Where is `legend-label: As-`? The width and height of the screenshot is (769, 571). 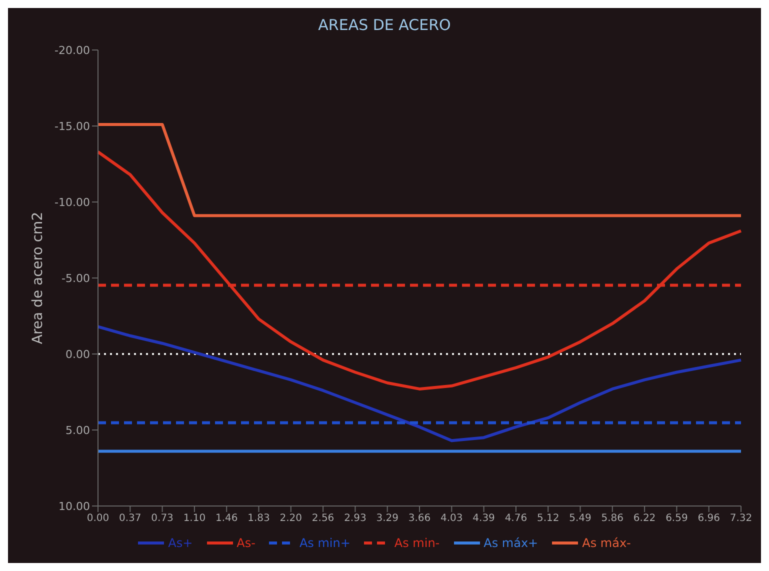 legend-label: As- is located at coordinates (246, 543).